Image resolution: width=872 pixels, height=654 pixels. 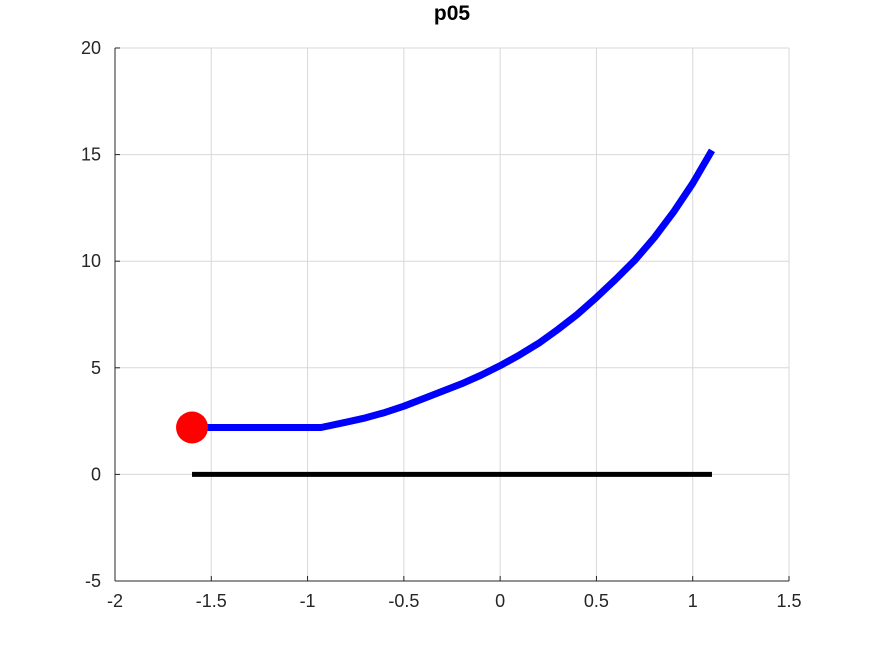 What do you see at coordinates (96, 368) in the screenshot?
I see `y-tick-label: 5` at bounding box center [96, 368].